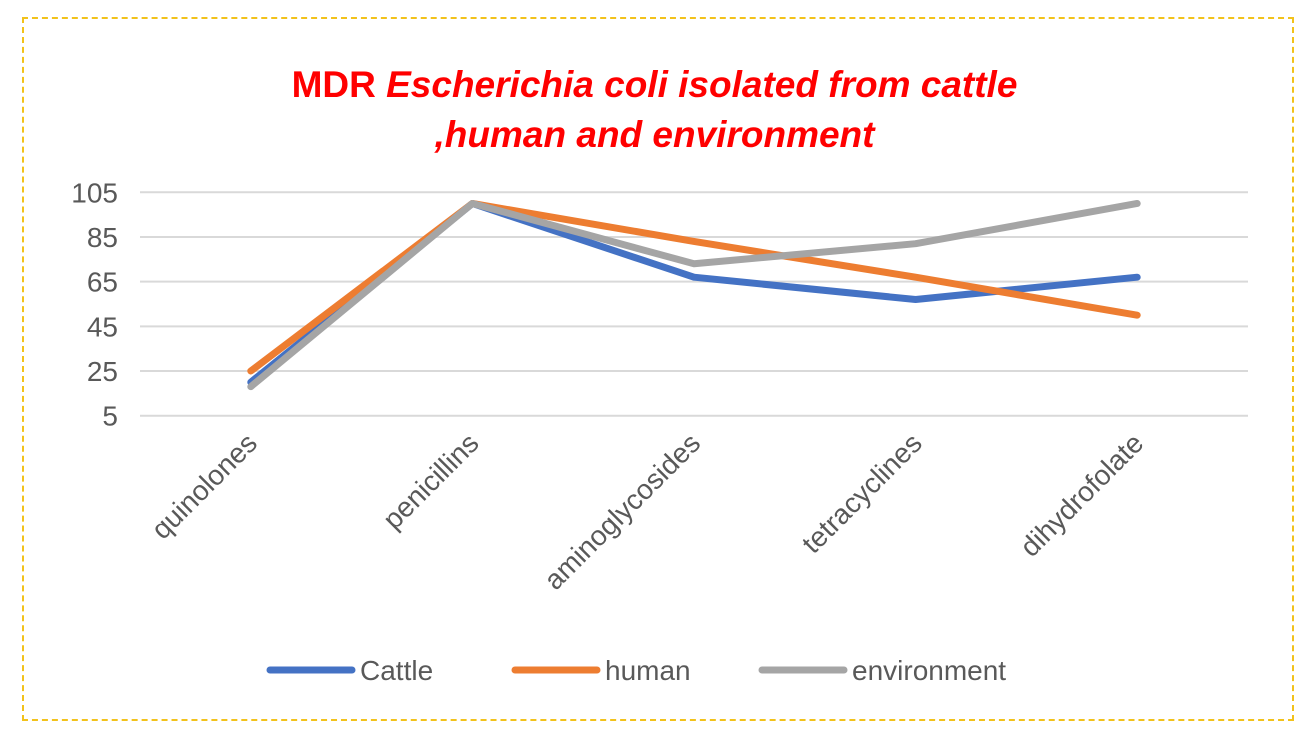 The height and width of the screenshot is (738, 1309). Describe the element at coordinates (396, 670) in the screenshot. I see `legend-label: Cattle` at that location.